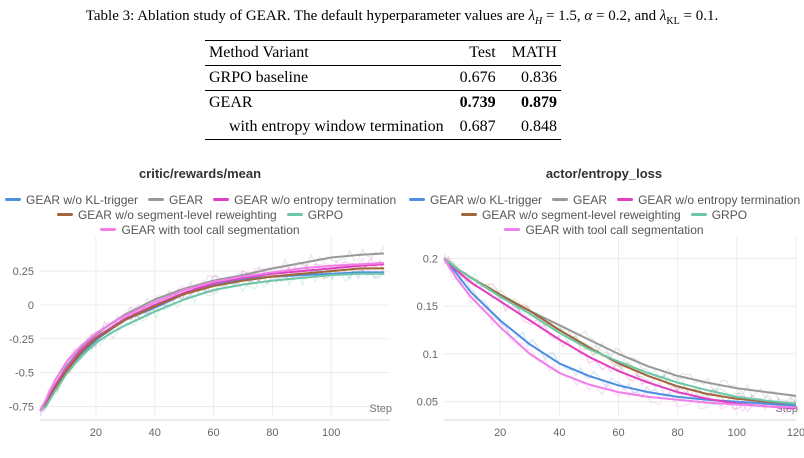 The height and width of the screenshot is (458, 804). I want to click on y-tick-label: -0.75, so click(21, 408).